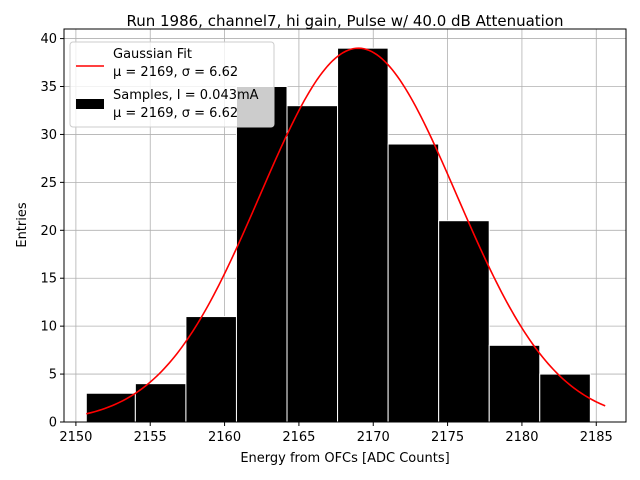  What do you see at coordinates (90, 104) in the screenshot?
I see `legend-samples-swatch` at bounding box center [90, 104].